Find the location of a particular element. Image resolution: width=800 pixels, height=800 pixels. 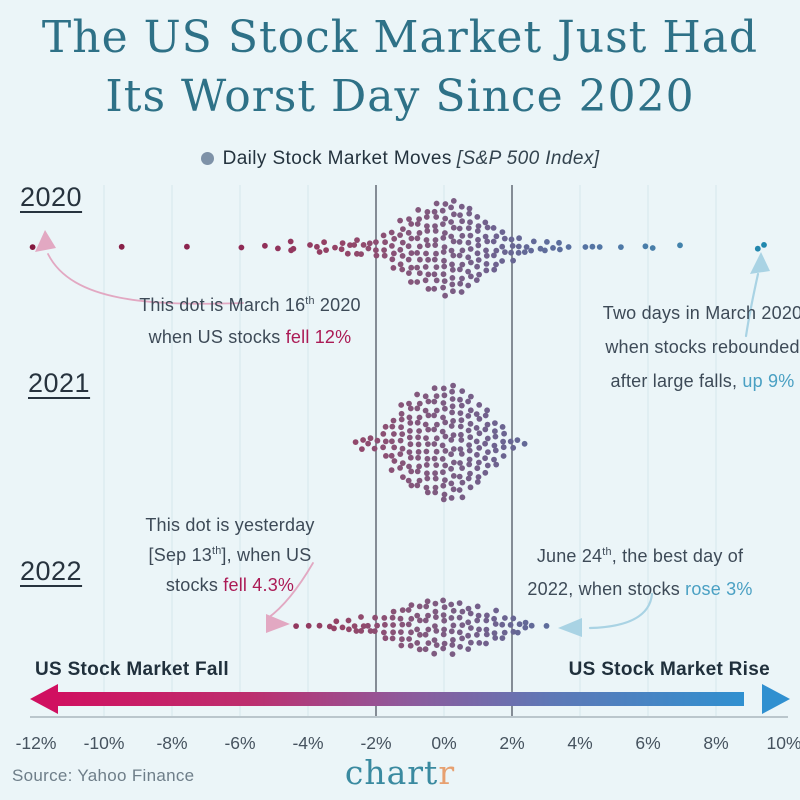

axis-tick-label: 4% is located at coordinates (580, 743).